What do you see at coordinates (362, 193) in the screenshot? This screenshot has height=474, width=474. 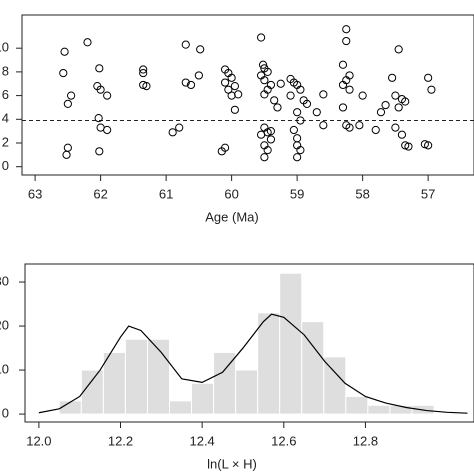 I see `x-tick-label: 58` at bounding box center [362, 193].